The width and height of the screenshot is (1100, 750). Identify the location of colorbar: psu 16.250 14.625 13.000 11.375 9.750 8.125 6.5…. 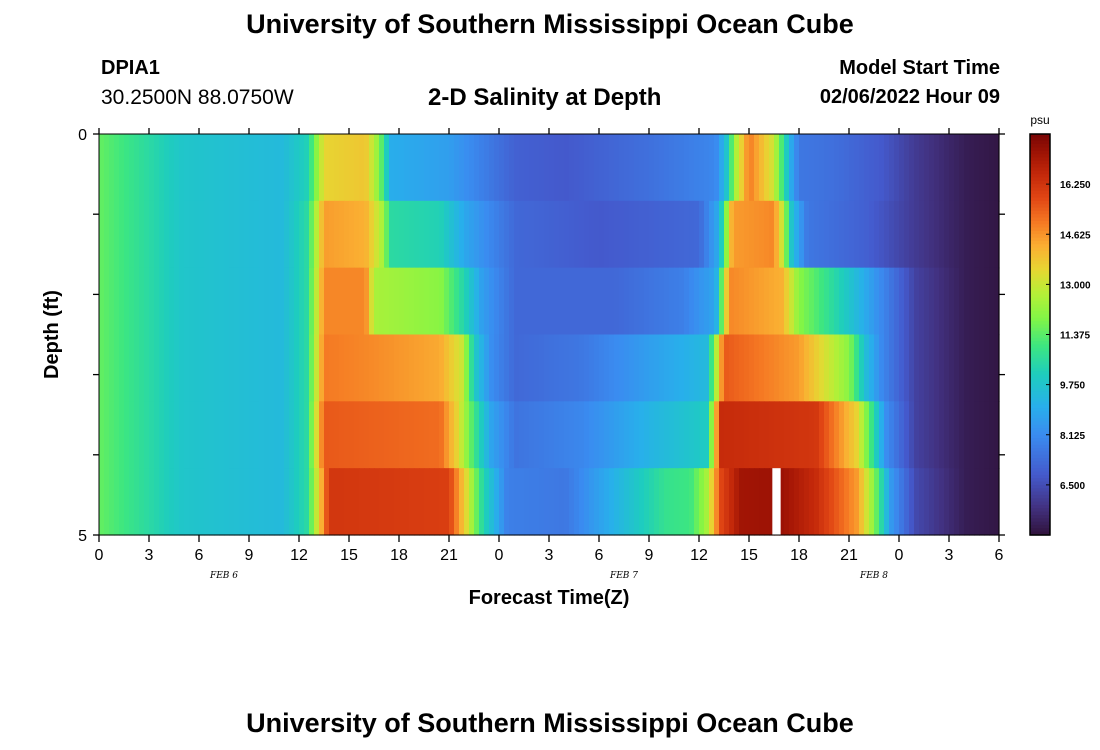
(1060, 324).